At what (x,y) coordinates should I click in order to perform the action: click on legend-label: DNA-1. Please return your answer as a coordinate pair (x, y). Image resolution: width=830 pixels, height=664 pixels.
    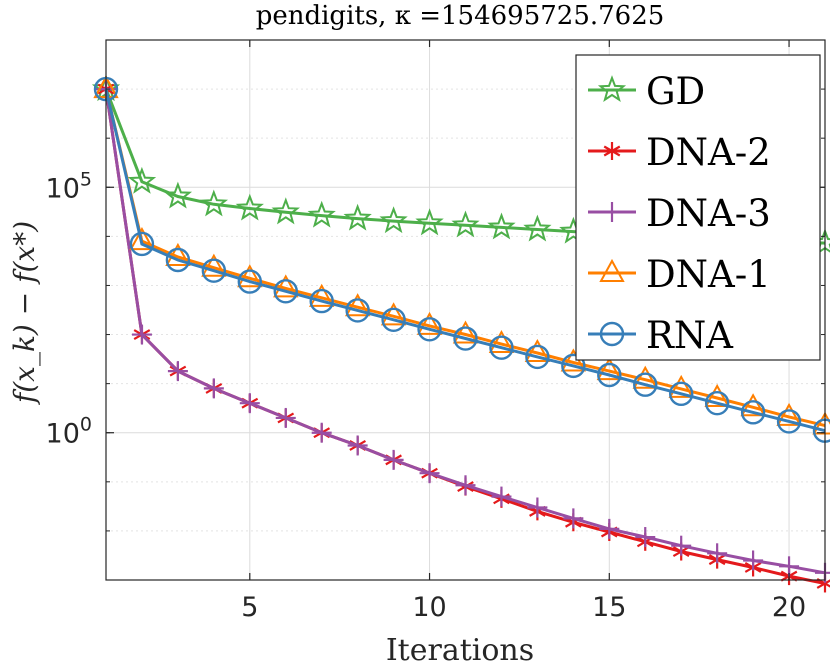
    Looking at the image, I should click on (708, 274).